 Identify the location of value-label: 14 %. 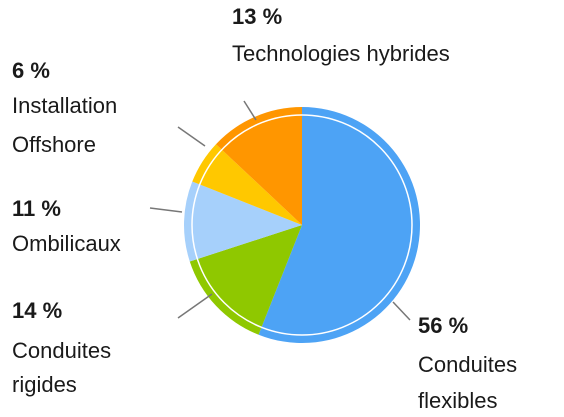
(37, 310).